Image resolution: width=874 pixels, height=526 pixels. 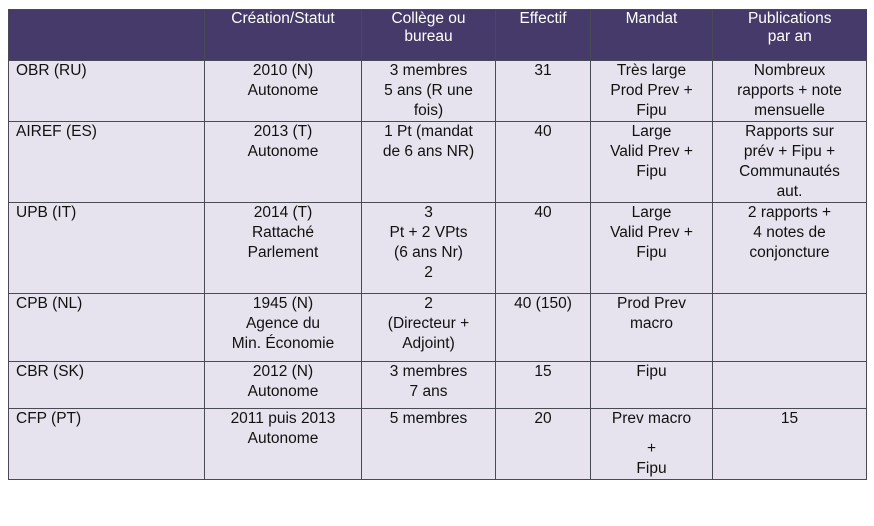 What do you see at coordinates (428, 327) in the screenshot?
I see `college-cell: 2 (Directeur + Adjoint)` at bounding box center [428, 327].